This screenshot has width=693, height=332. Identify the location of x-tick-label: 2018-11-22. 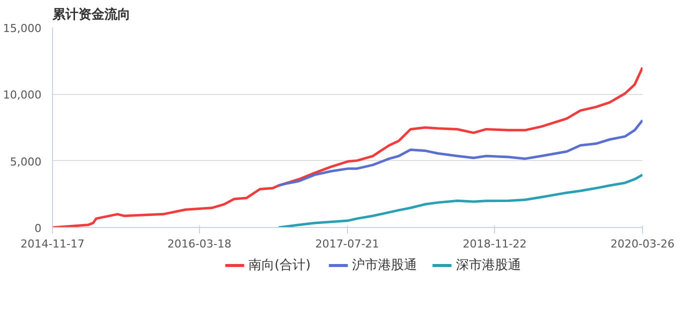
(494, 244).